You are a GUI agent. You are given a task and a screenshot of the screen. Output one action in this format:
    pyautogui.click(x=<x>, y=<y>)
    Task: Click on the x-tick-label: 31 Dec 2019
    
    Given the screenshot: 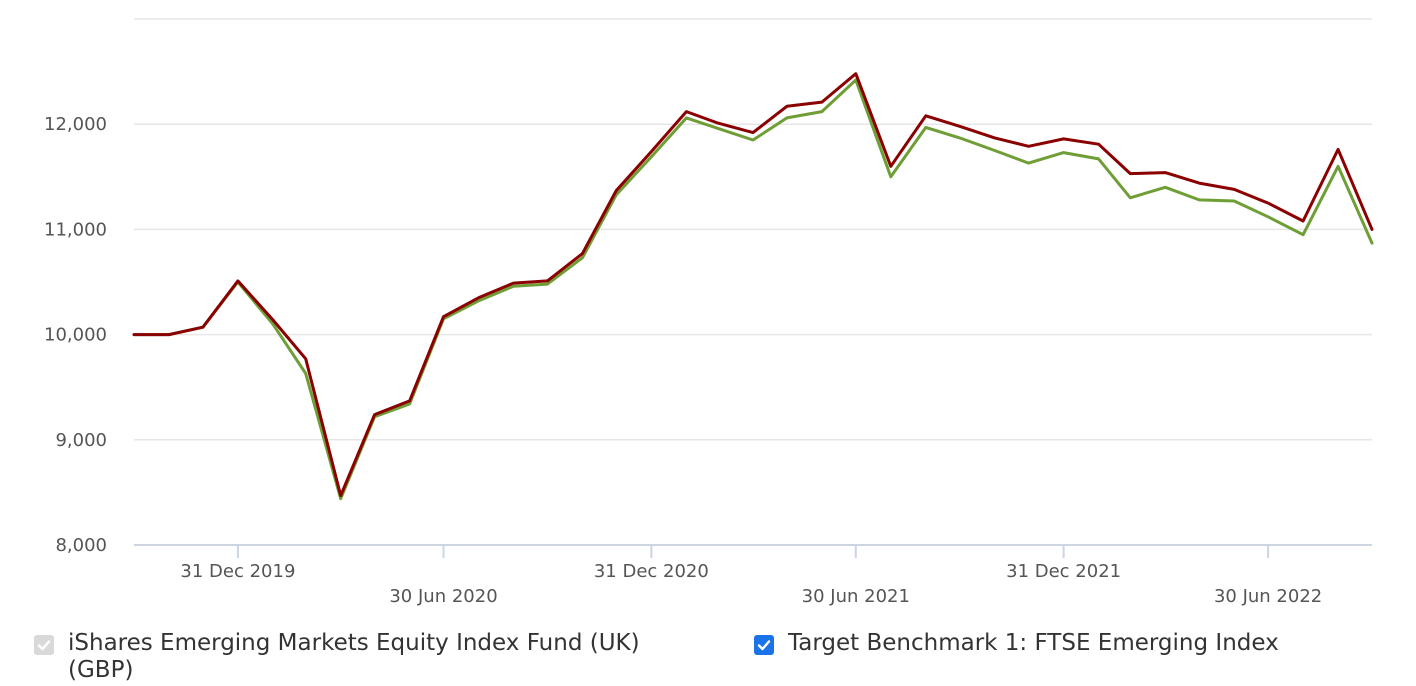 What is the action you would take?
    pyautogui.click(x=237, y=571)
    